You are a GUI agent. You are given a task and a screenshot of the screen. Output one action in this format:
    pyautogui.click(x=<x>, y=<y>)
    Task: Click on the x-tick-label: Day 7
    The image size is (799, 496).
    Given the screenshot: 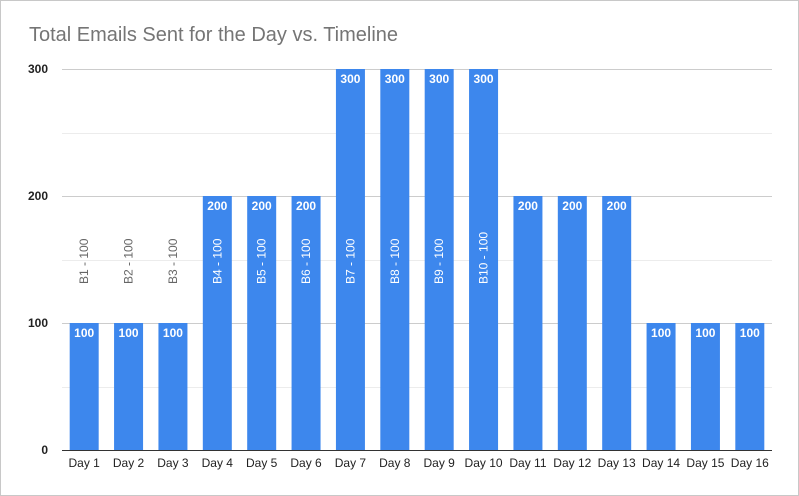 What is the action you would take?
    pyautogui.click(x=351, y=463)
    